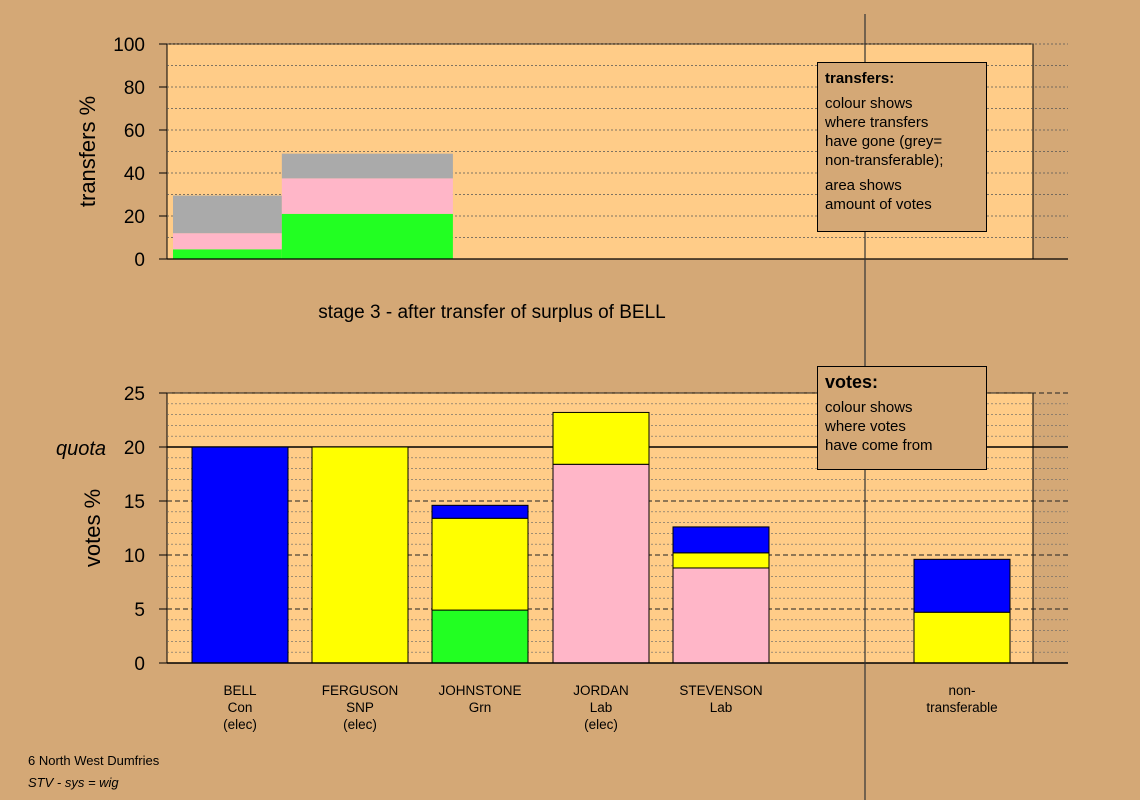  What do you see at coordinates (134, 131) in the screenshot?
I see `transfers-y-tick-label: 60` at bounding box center [134, 131].